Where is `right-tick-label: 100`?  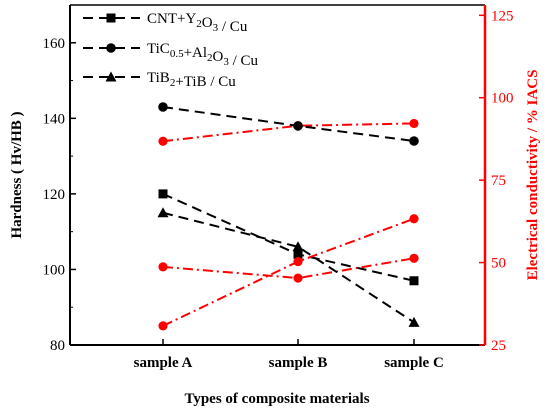
right-tick-label: 100 is located at coordinates (502, 99).